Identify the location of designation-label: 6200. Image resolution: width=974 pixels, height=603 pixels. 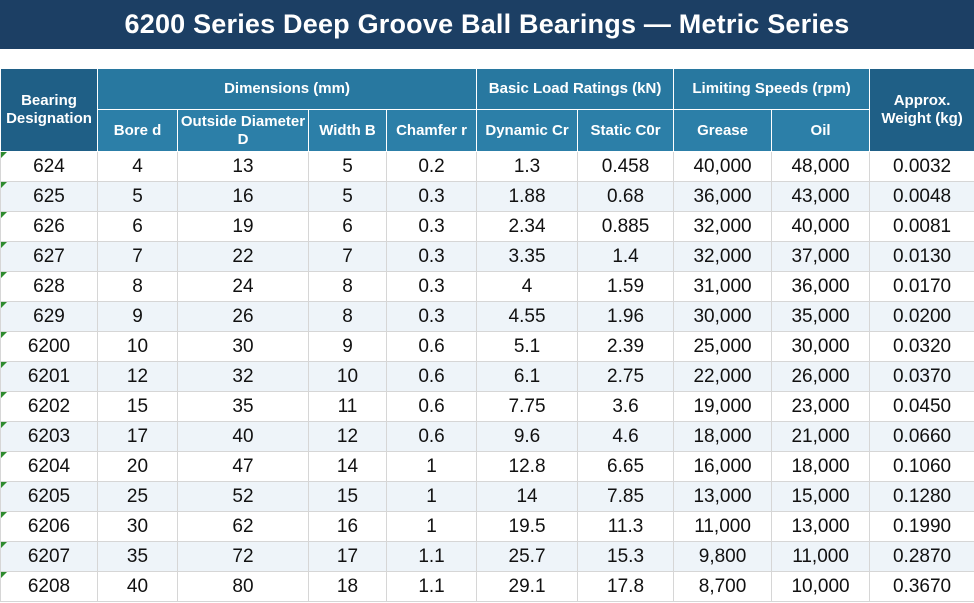
(49, 346).